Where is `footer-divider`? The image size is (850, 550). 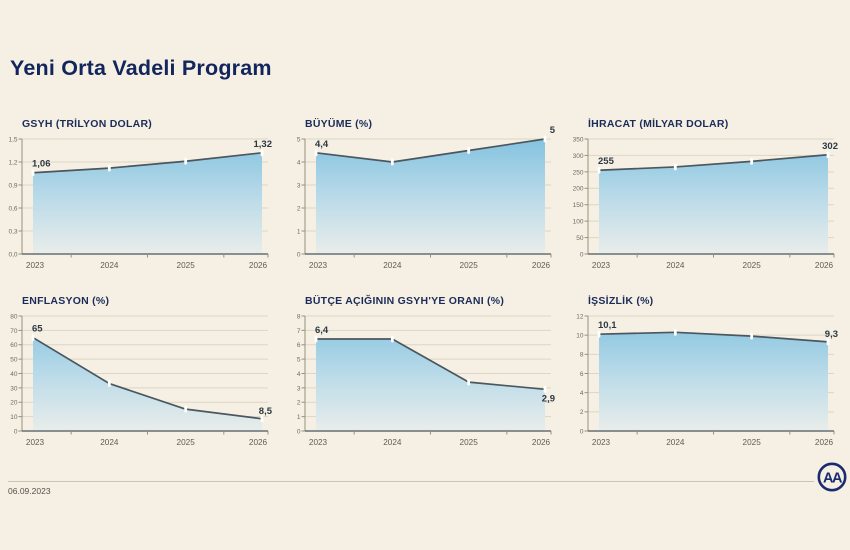 footer-divider is located at coordinates (411, 481).